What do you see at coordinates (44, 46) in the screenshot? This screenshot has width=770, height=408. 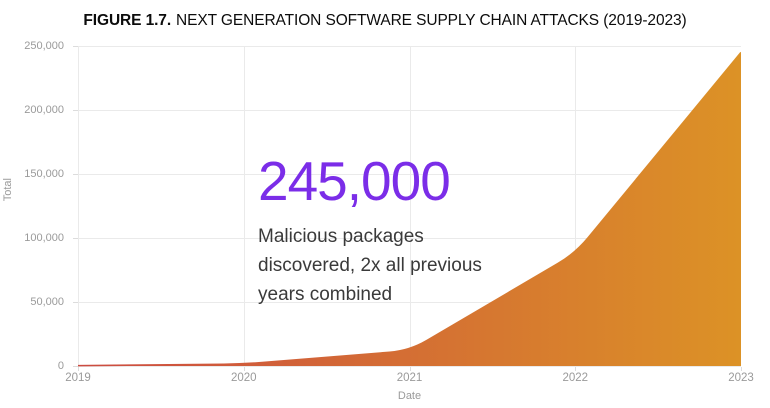 I see `y-tick-label: 250,000` at bounding box center [44, 46].